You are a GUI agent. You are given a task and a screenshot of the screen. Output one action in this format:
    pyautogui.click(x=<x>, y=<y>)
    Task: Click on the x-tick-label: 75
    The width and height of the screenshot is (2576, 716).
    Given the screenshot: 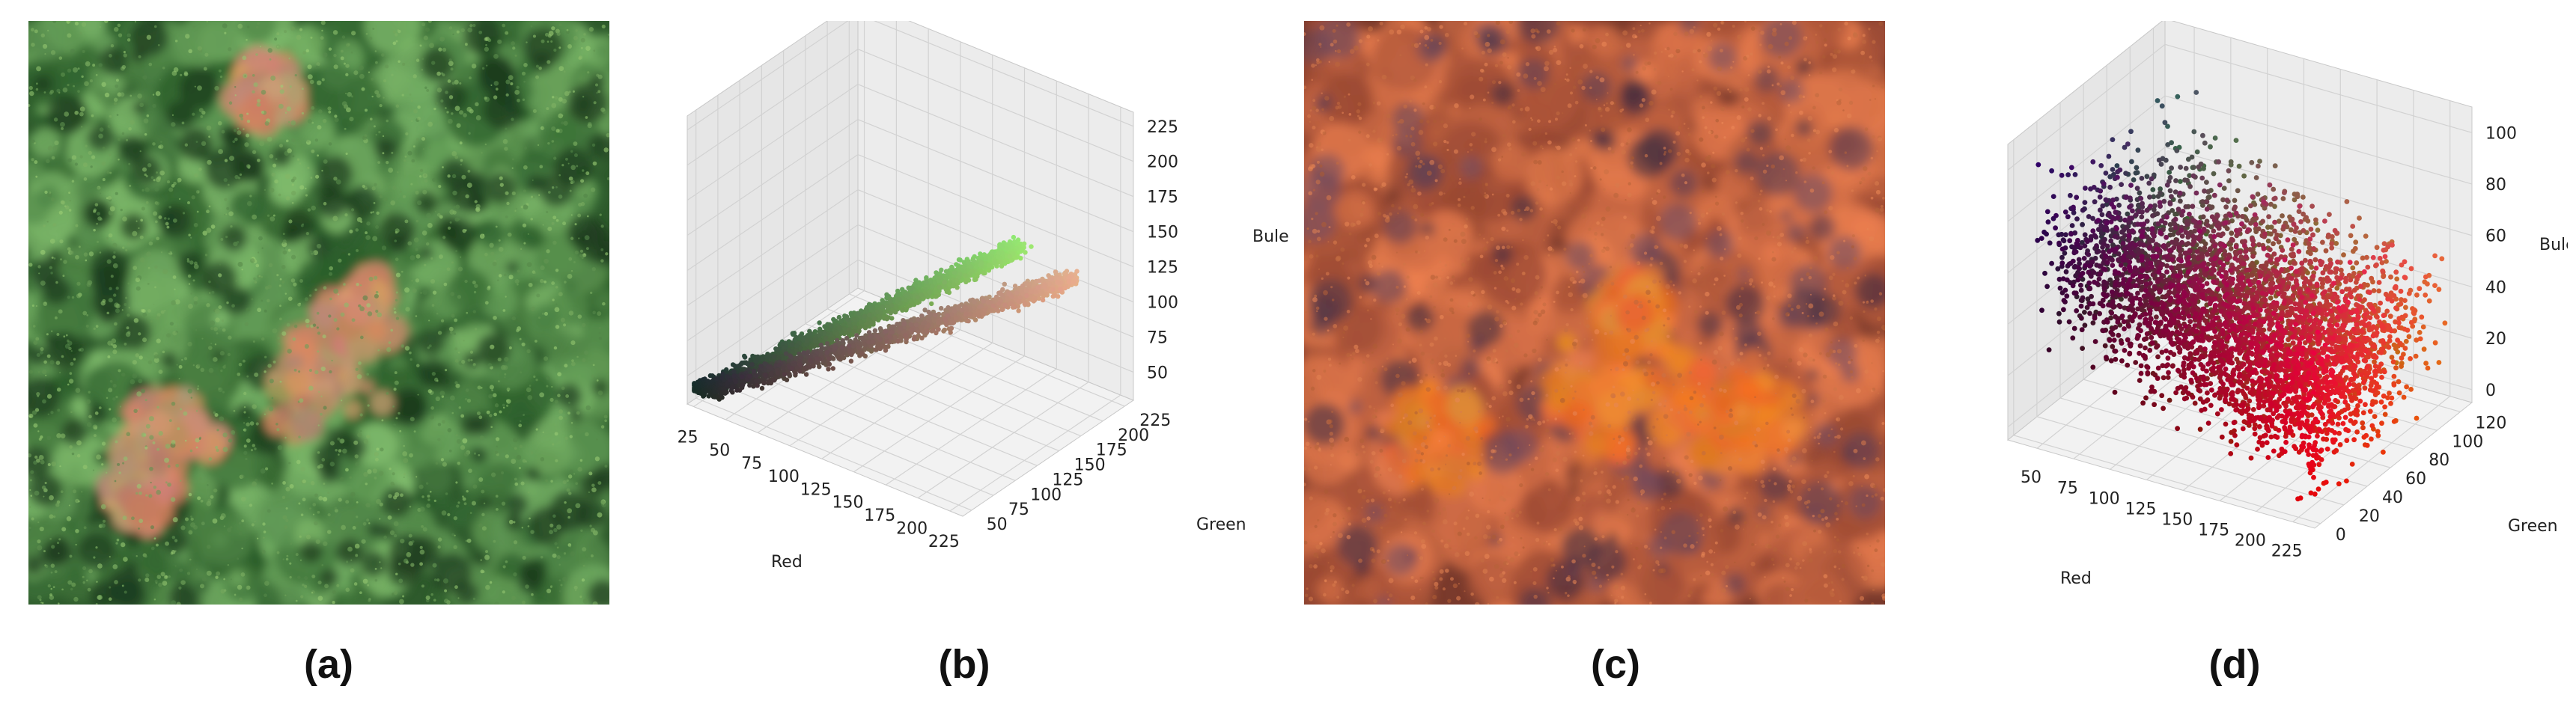 What is the action you would take?
    pyautogui.click(x=751, y=464)
    